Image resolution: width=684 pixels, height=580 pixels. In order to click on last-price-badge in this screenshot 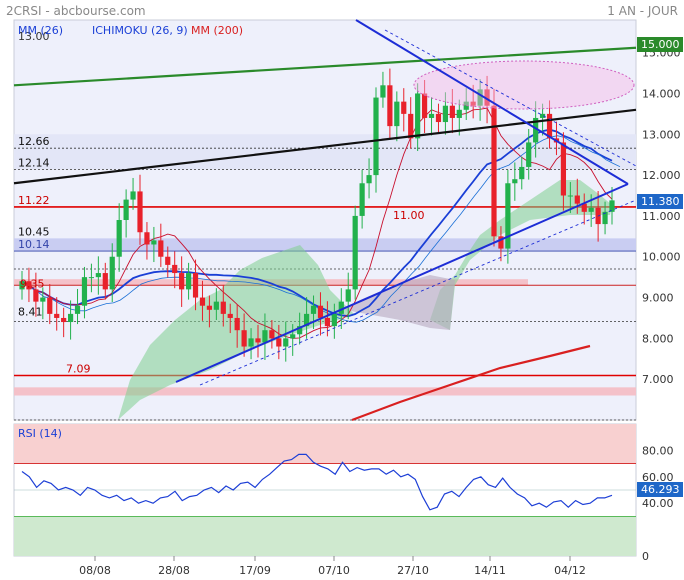, I will do `click(660, 201)`.